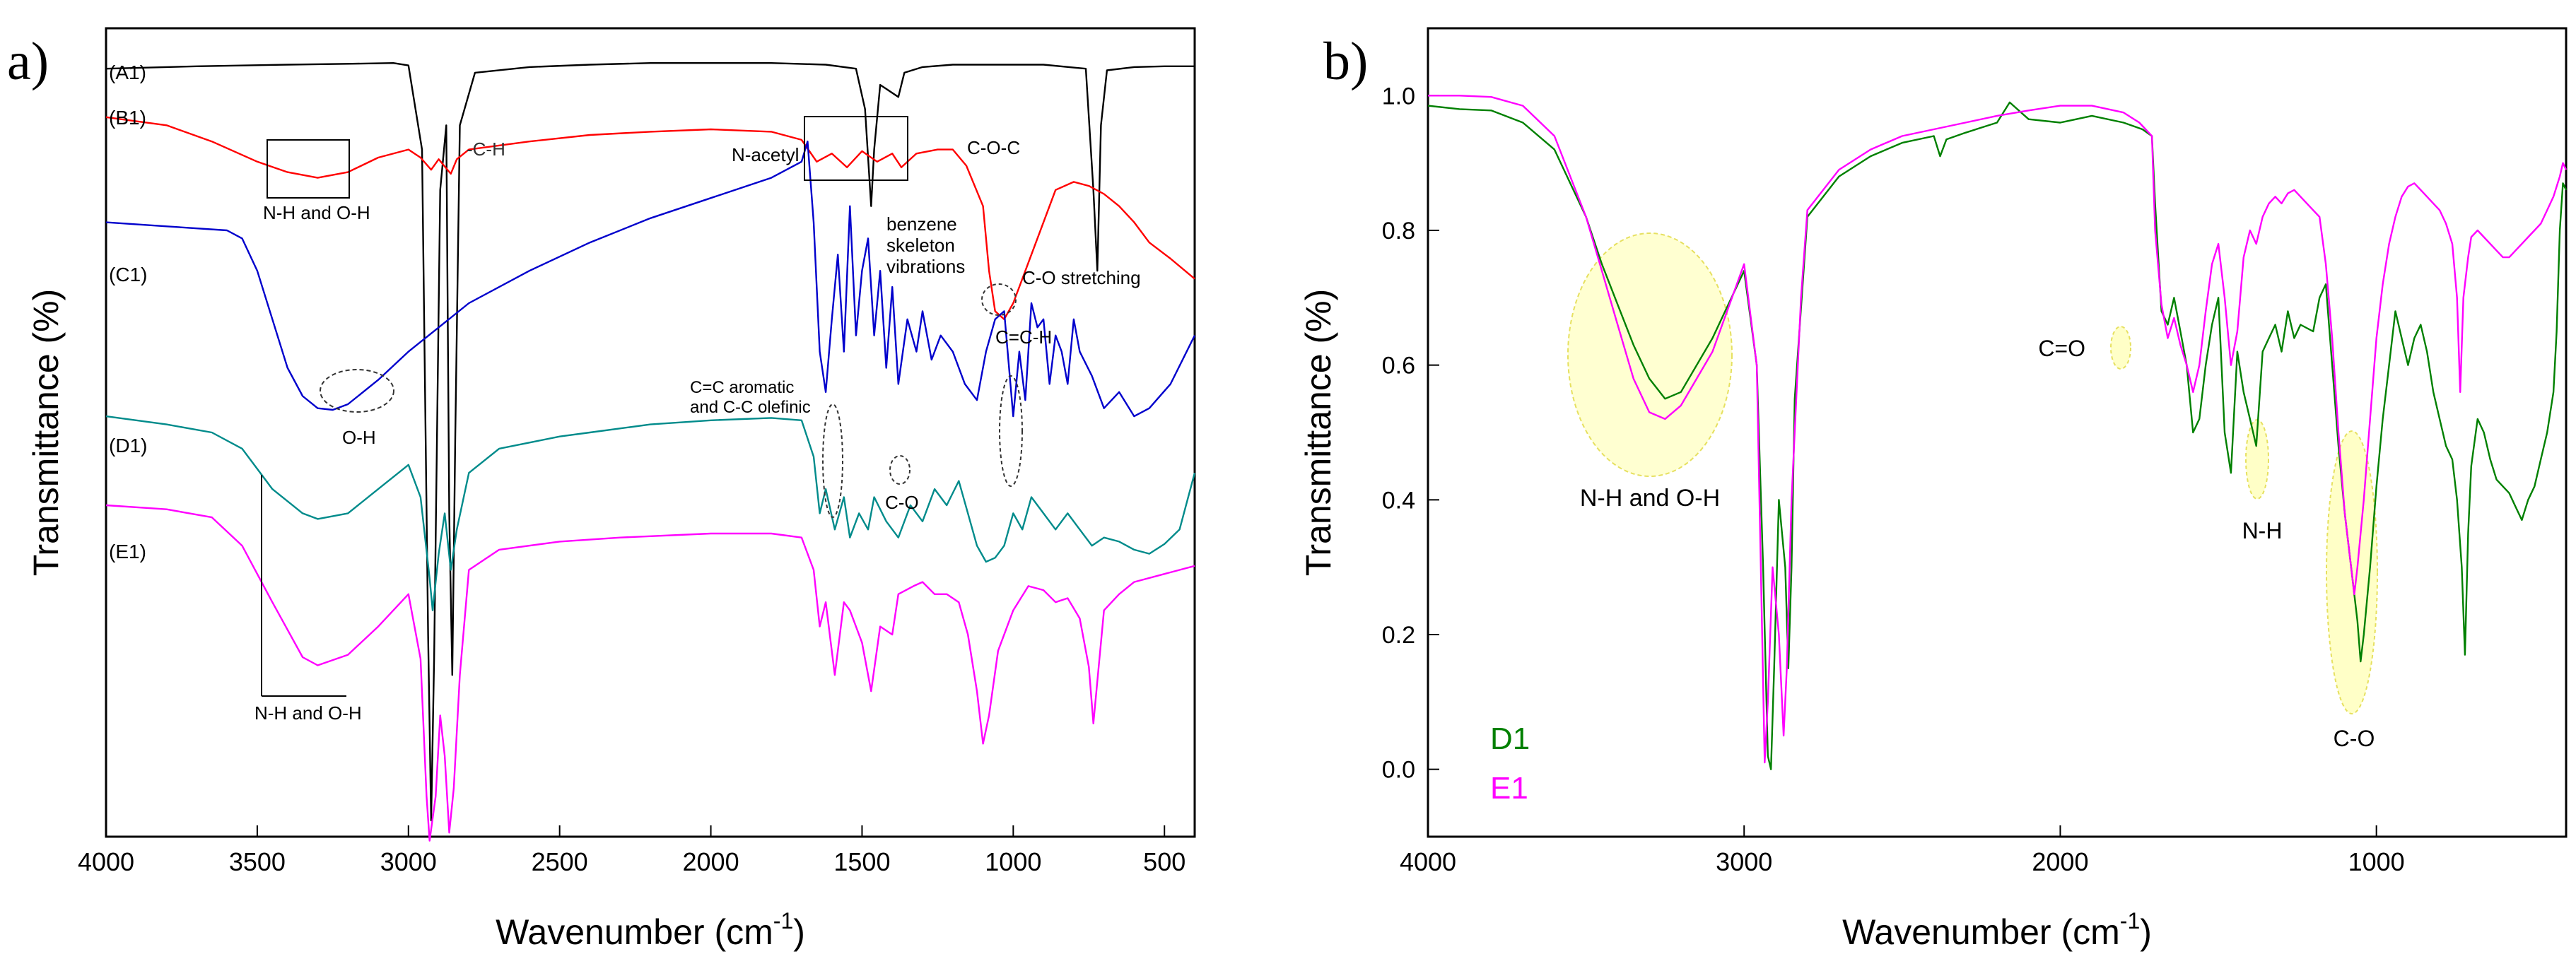 The width and height of the screenshot is (2576, 966). I want to click on panel-b-y-axis-label: Transmittance (%), so click(1319, 433).